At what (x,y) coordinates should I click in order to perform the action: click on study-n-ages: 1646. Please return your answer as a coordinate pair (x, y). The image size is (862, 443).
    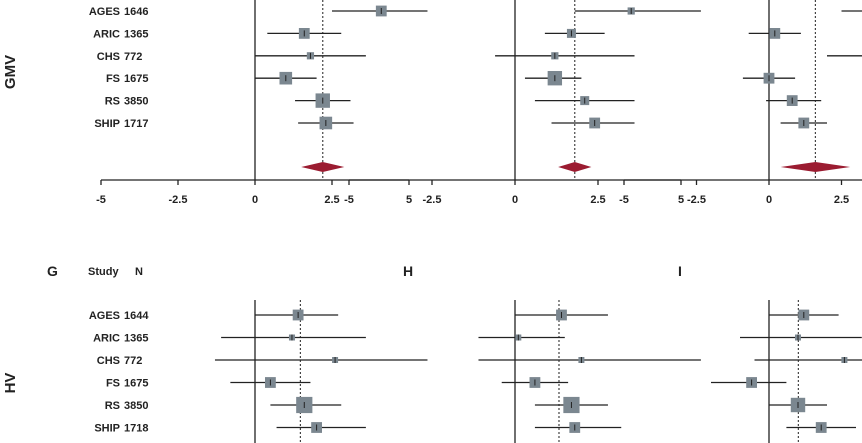
    Looking at the image, I should click on (136, 12).